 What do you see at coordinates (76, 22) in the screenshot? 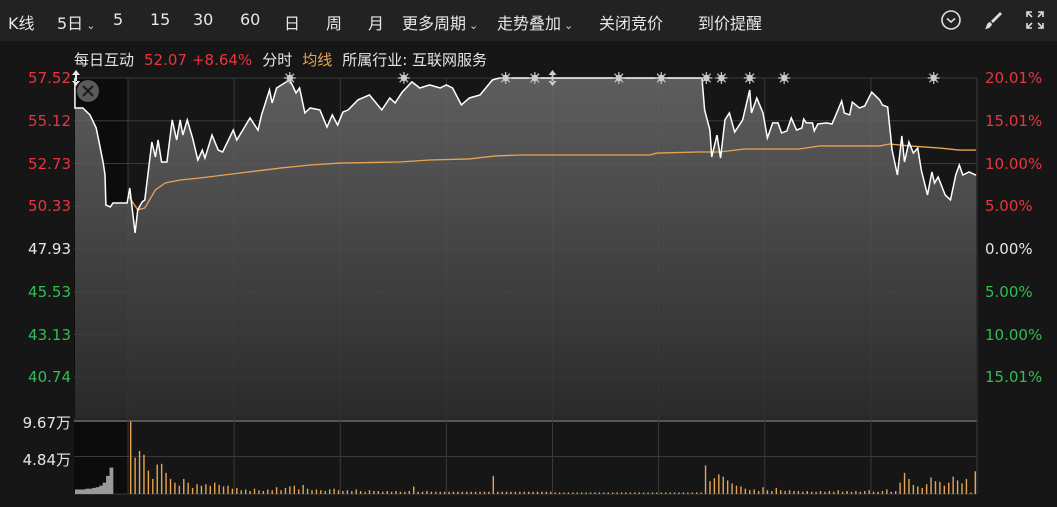
I see `period-tab: 5日 ⌄` at bounding box center [76, 22].